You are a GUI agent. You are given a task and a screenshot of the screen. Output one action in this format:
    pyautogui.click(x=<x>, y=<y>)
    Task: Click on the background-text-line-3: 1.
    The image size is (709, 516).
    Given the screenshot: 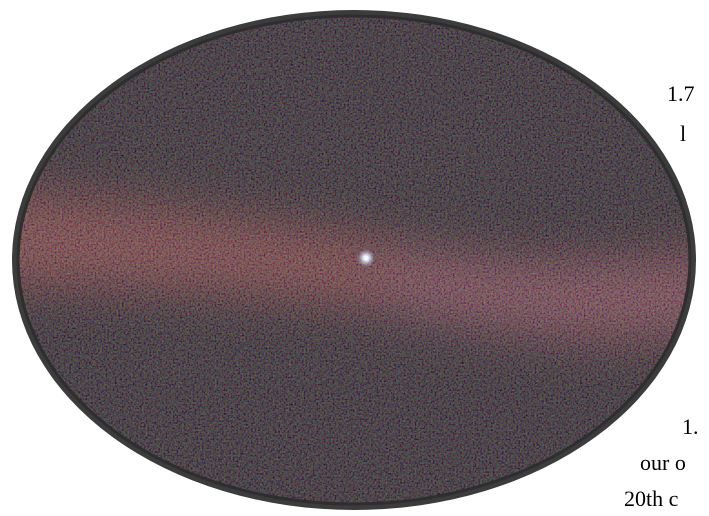 What is the action you would take?
    pyautogui.click(x=690, y=426)
    